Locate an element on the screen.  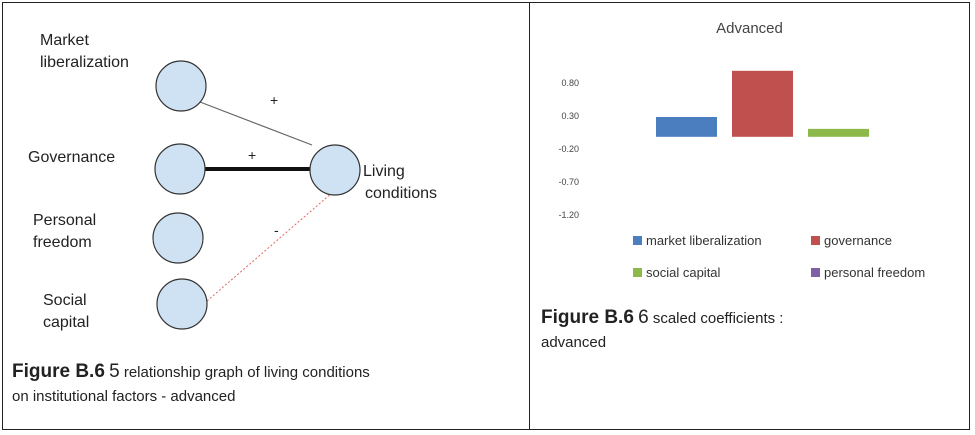
node-governance is located at coordinates (180, 169).